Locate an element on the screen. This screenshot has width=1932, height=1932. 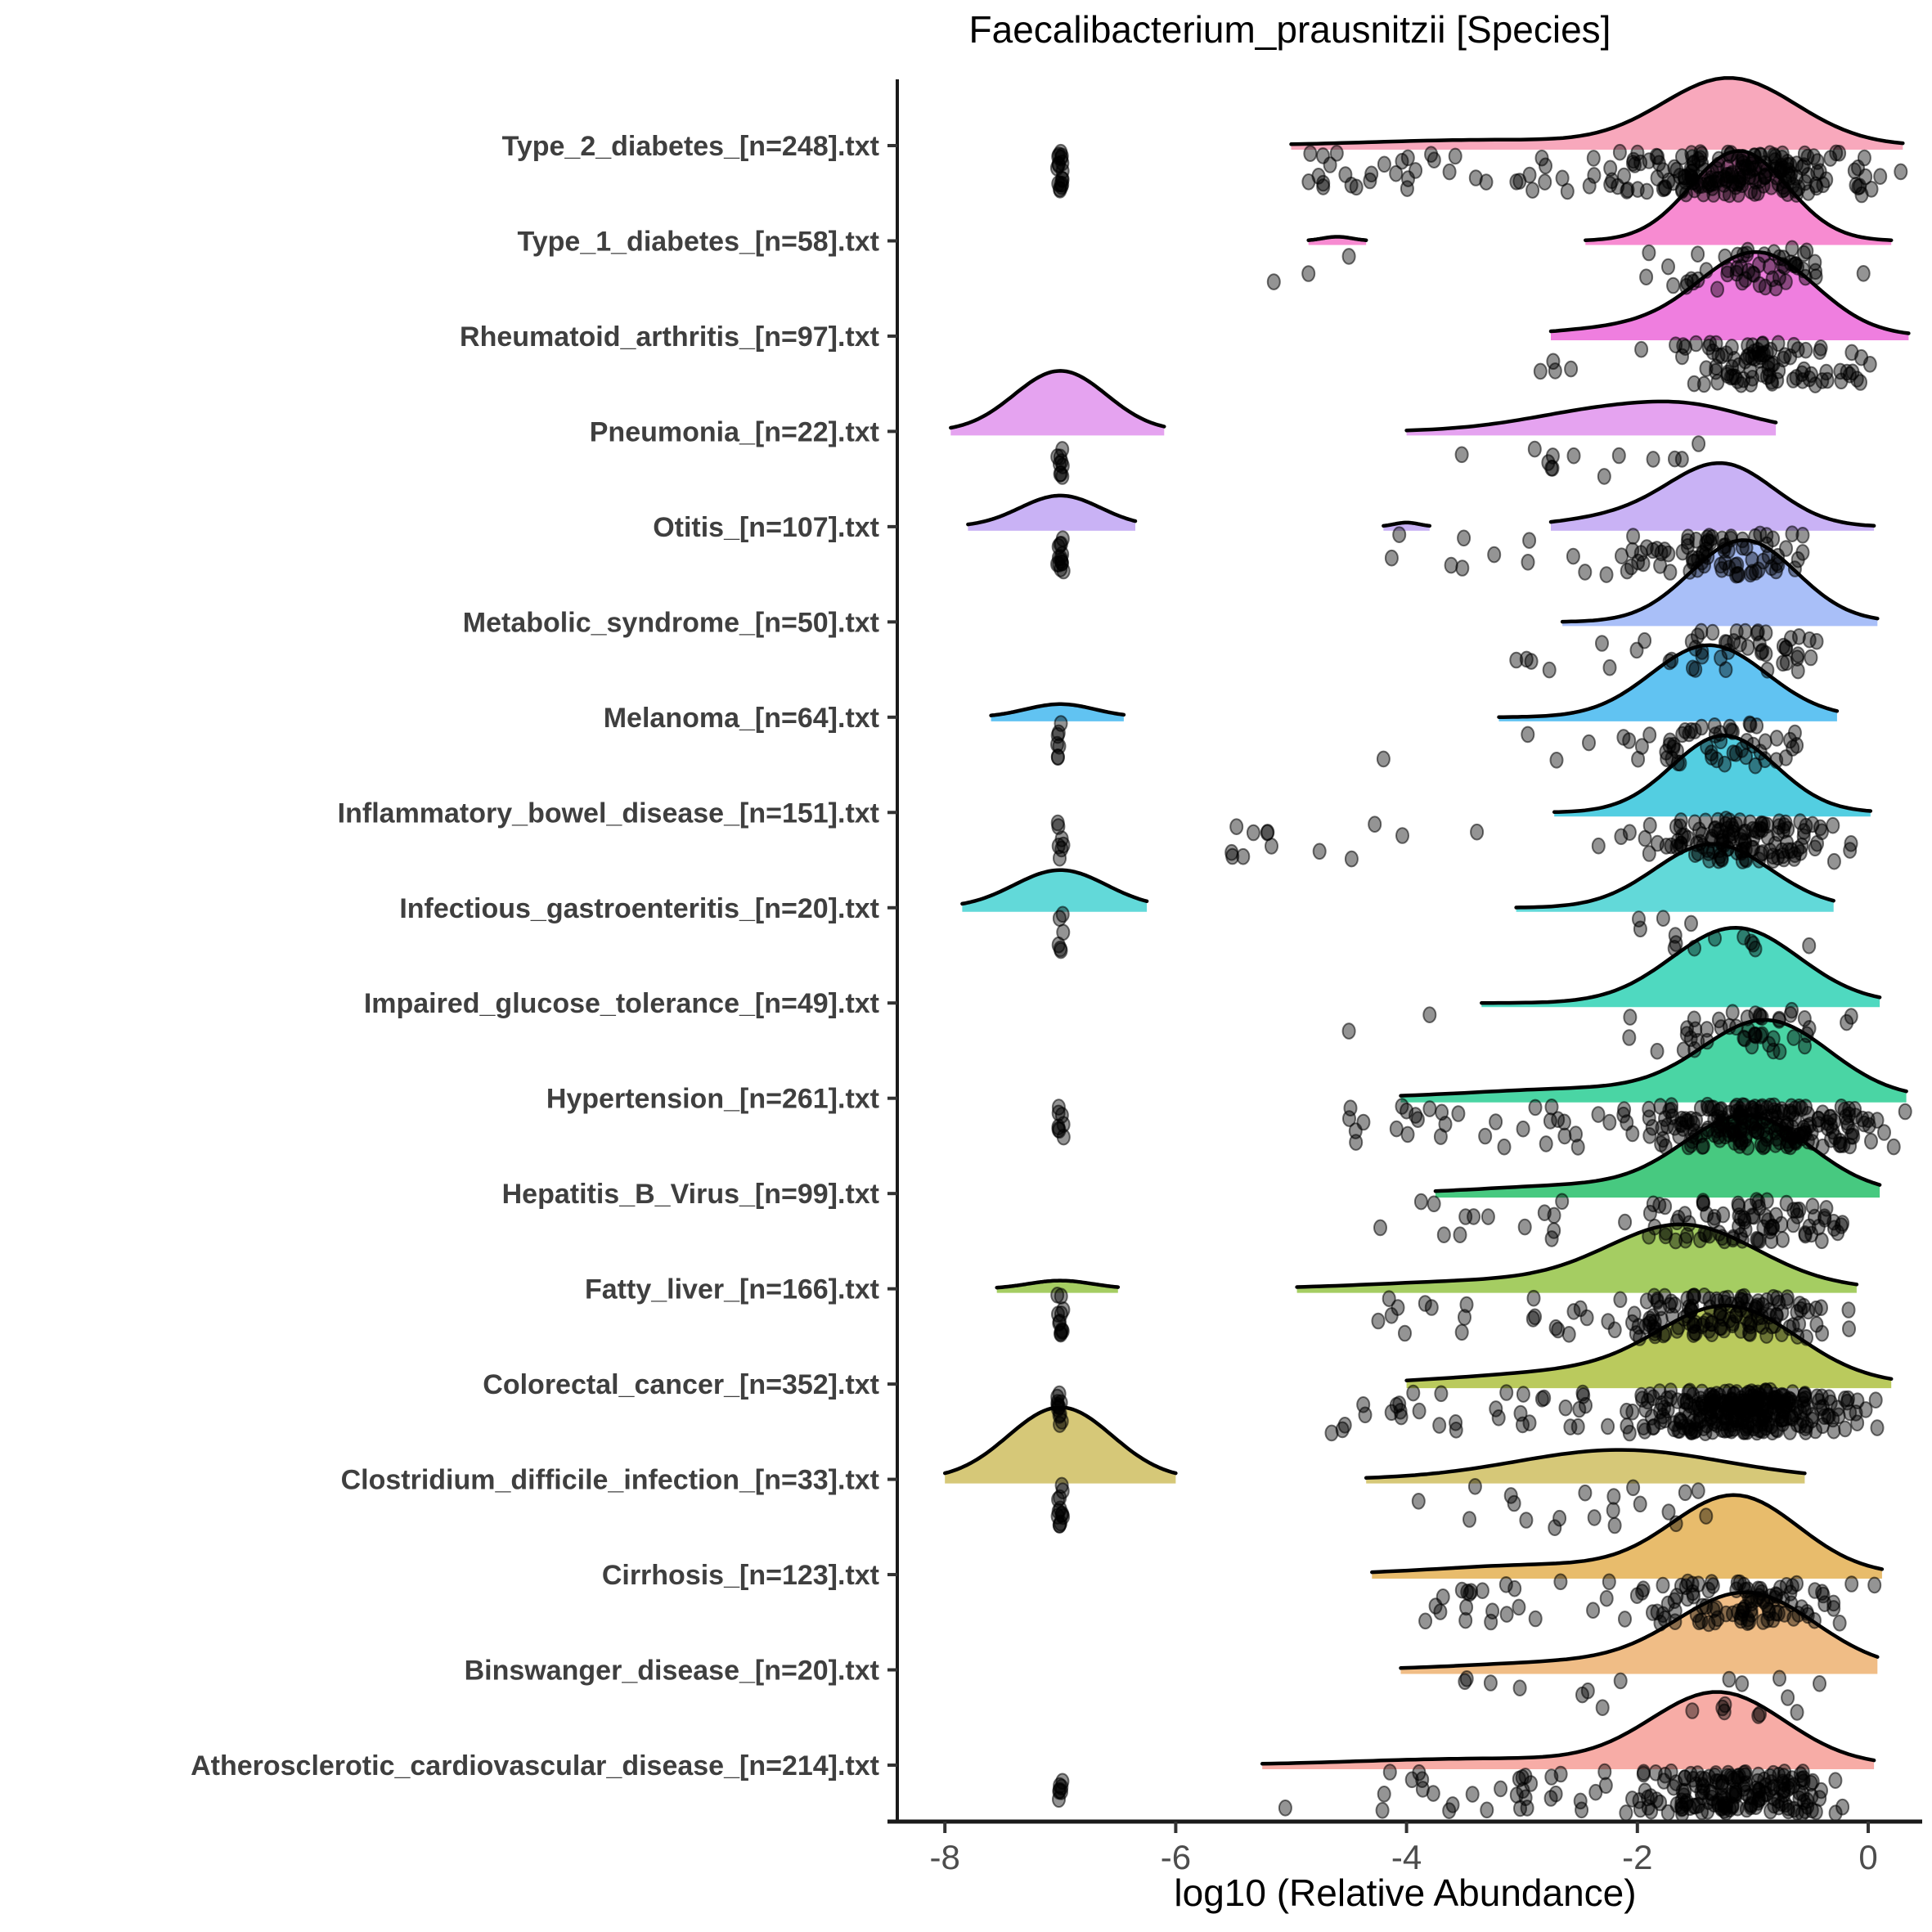
chart-title: Faecalibacterium_prausnitzii [Species] is located at coordinates (1290, 30).